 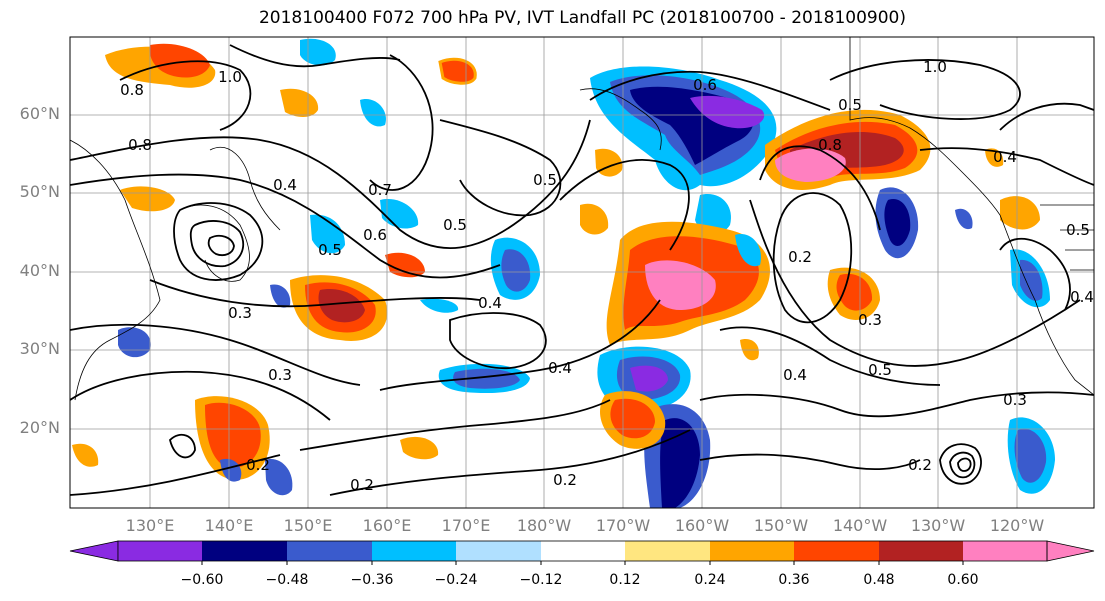 What do you see at coordinates (202, 580) in the screenshot?
I see `colorbar-tick-label: −0.60` at bounding box center [202, 580].